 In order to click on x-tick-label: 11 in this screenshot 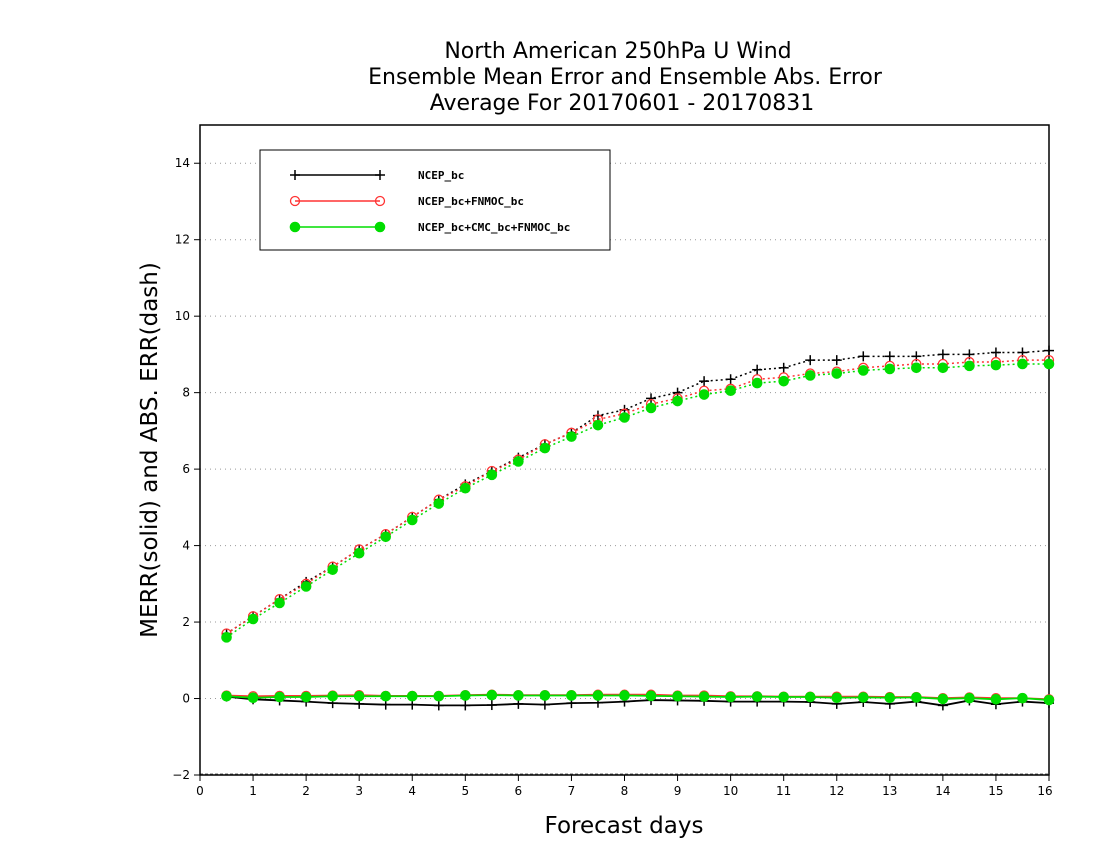, I will do `click(783, 791)`.